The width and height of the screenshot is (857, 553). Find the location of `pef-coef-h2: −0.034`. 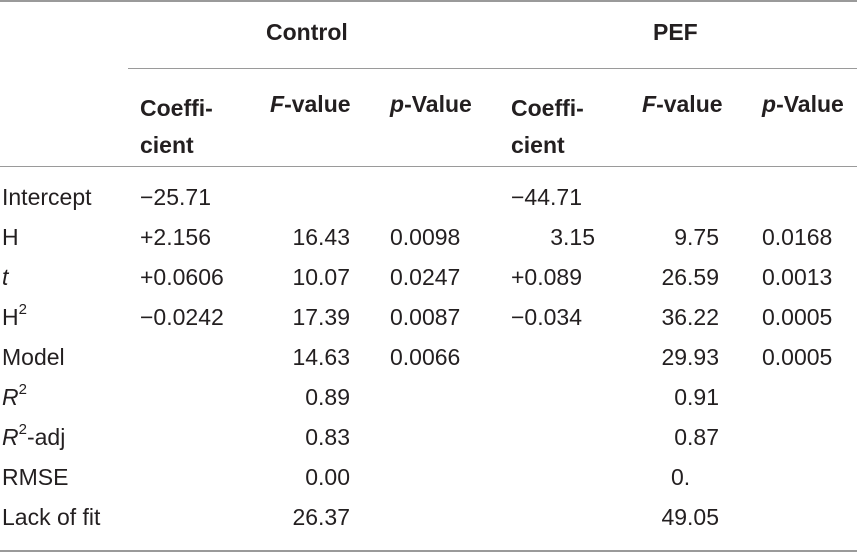

pef-coef-h2: −0.034 is located at coordinates (546, 317).